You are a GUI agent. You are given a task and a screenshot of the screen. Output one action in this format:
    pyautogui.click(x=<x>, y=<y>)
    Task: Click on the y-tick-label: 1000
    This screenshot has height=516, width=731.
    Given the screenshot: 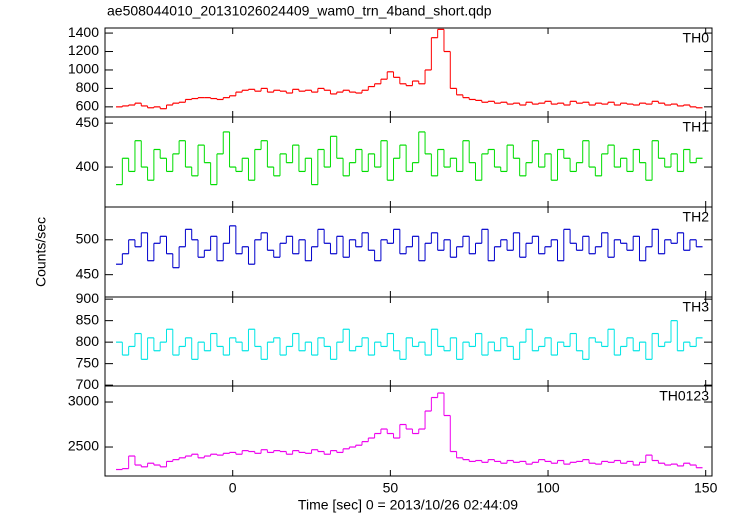 What is the action you would take?
    pyautogui.click(x=83, y=69)
    